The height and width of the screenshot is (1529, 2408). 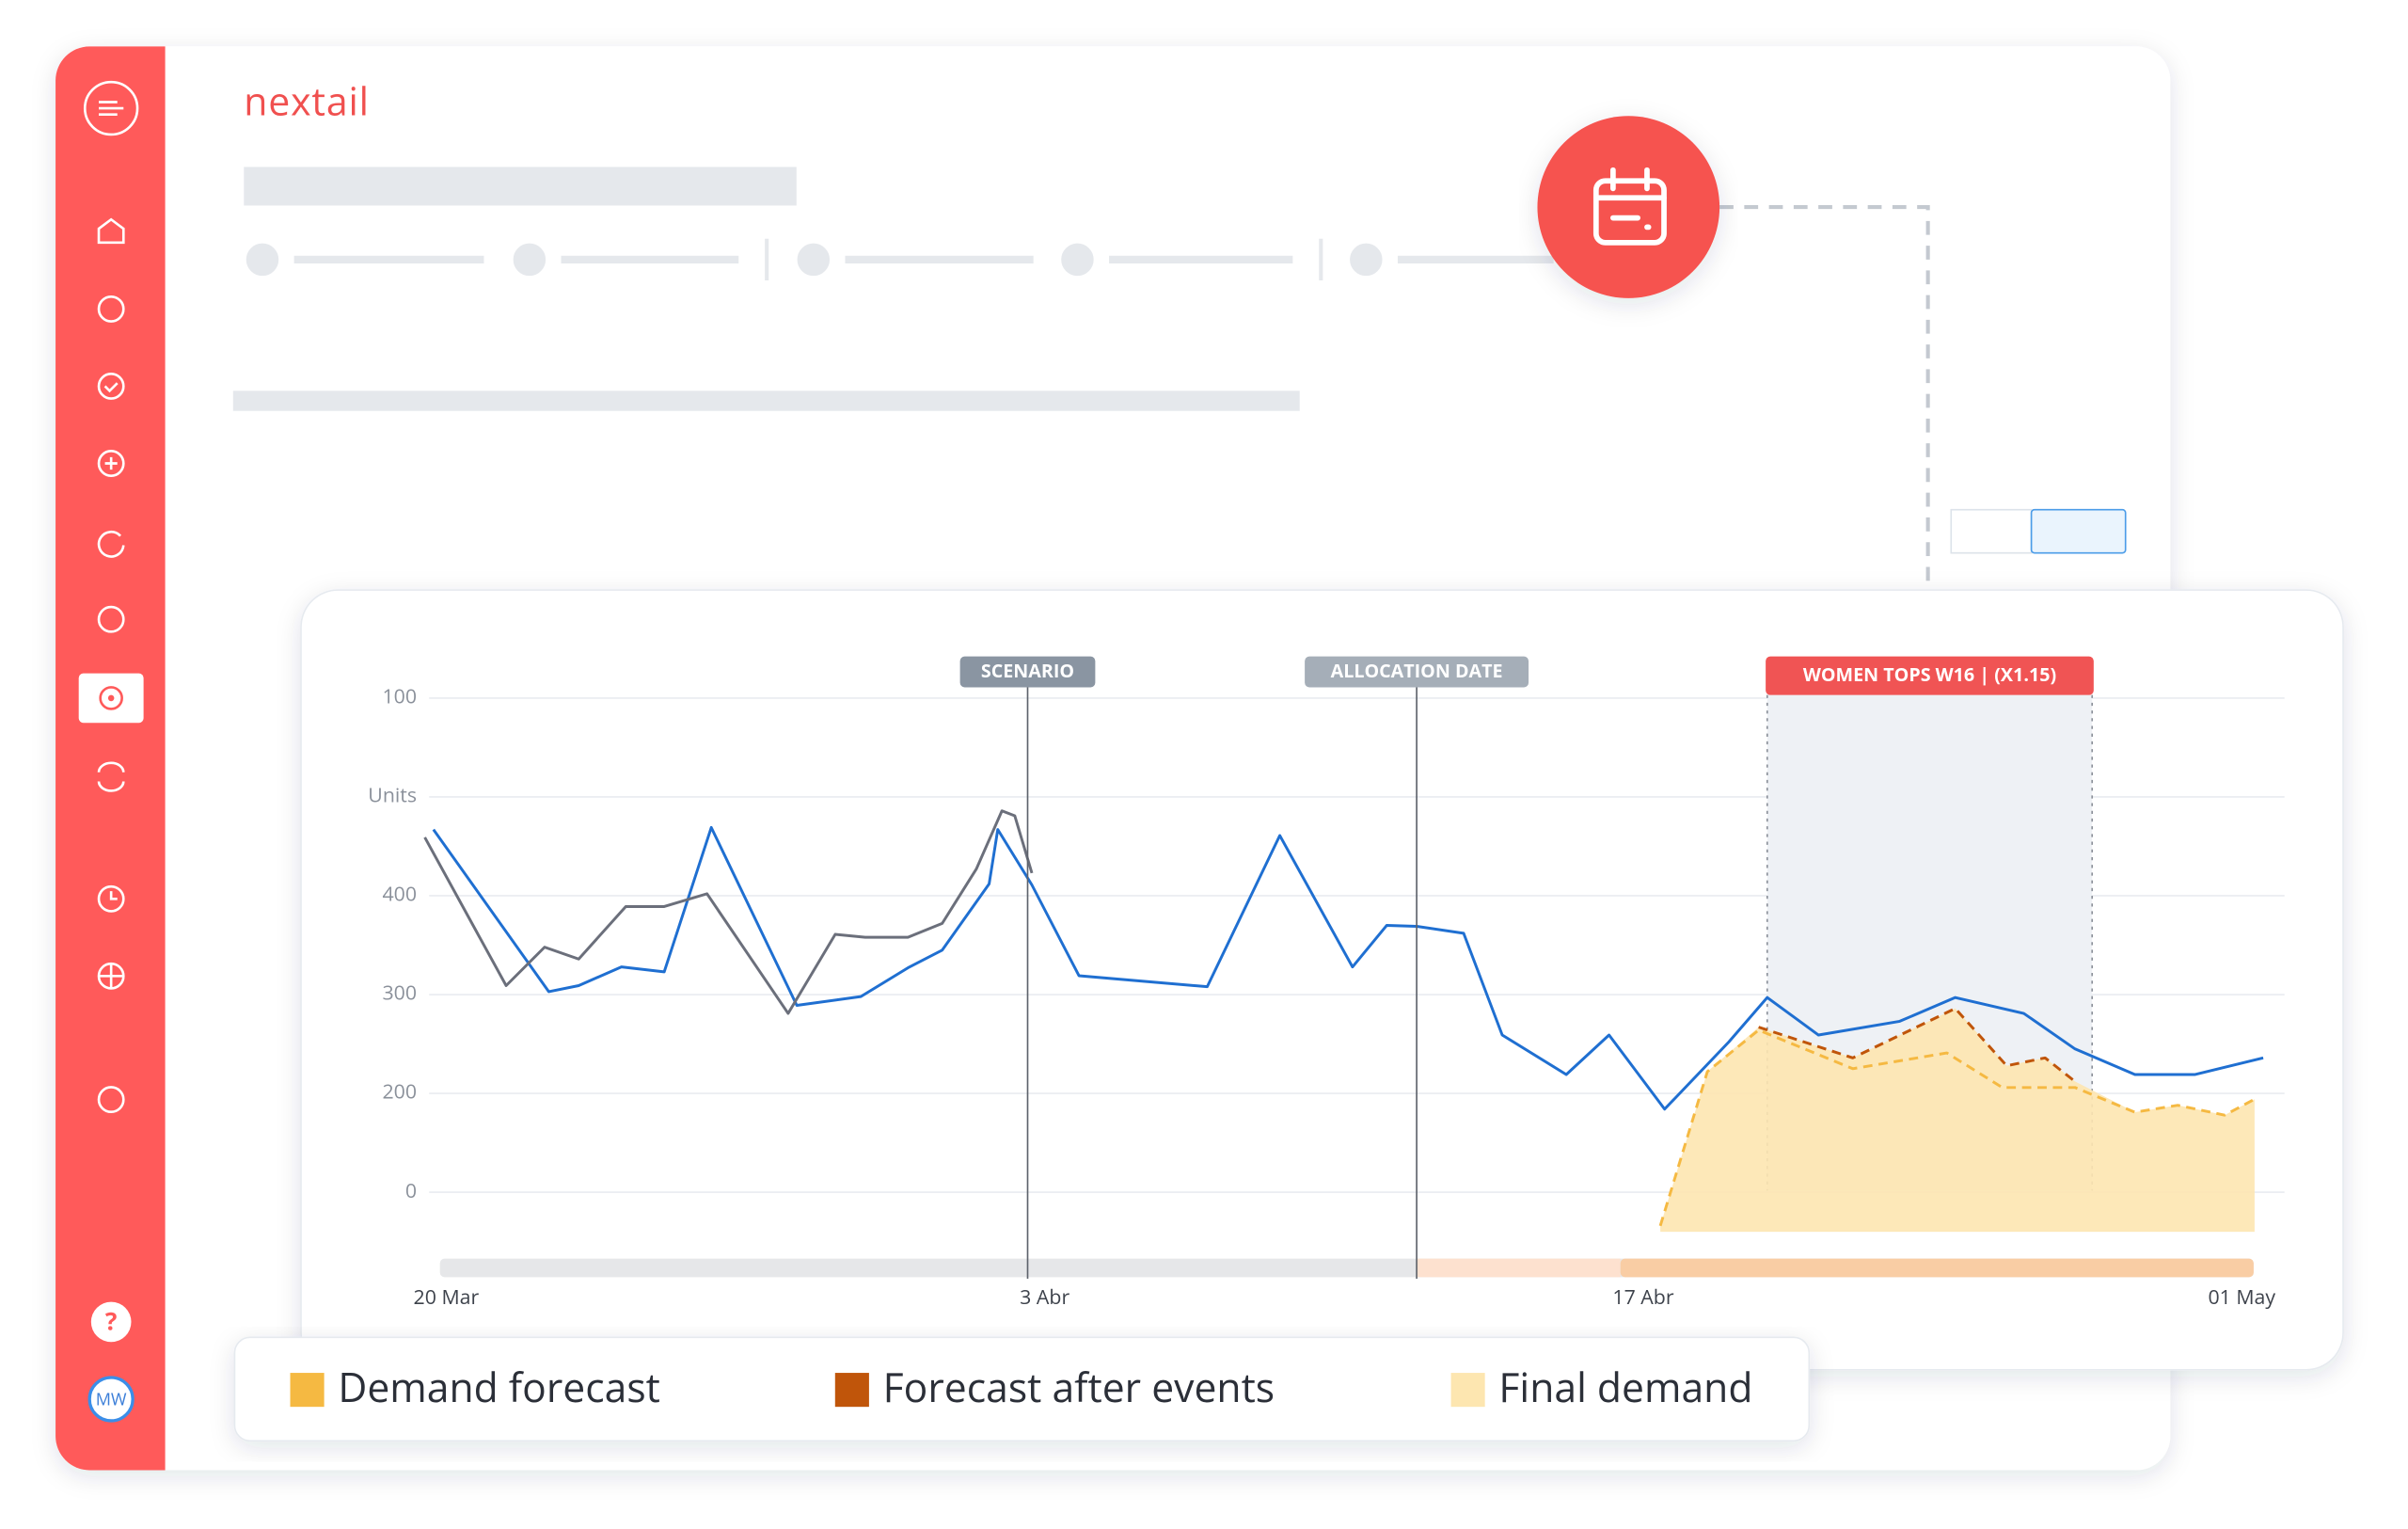 I want to click on avatar-initials: MW, so click(x=112, y=1399).